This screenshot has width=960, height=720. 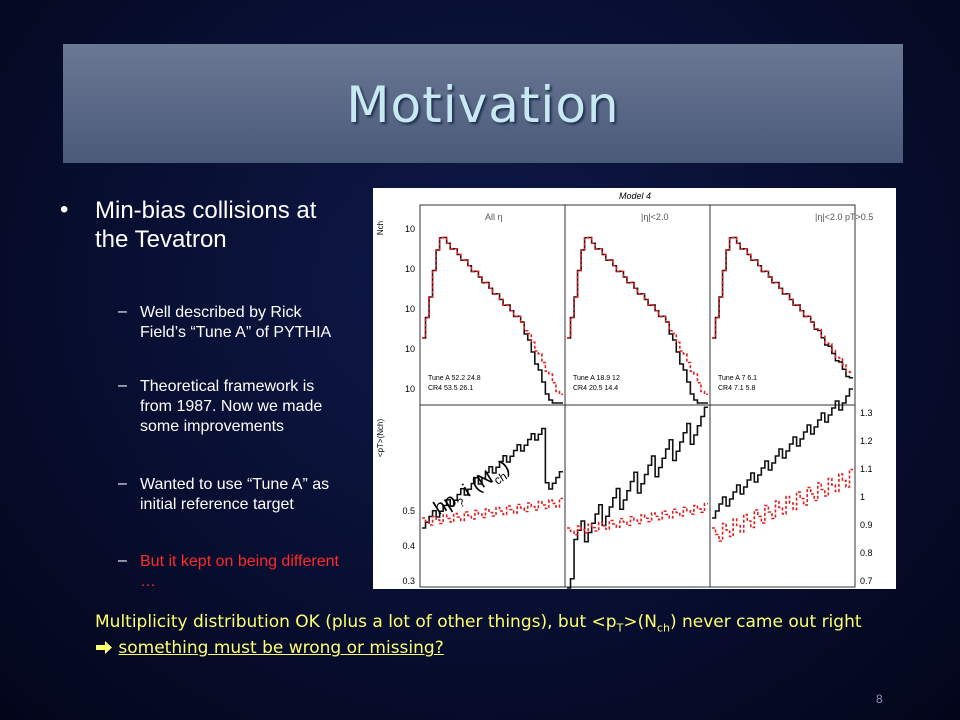 I want to click on legend-row: CR4 53.5 26.1, so click(x=450, y=388).